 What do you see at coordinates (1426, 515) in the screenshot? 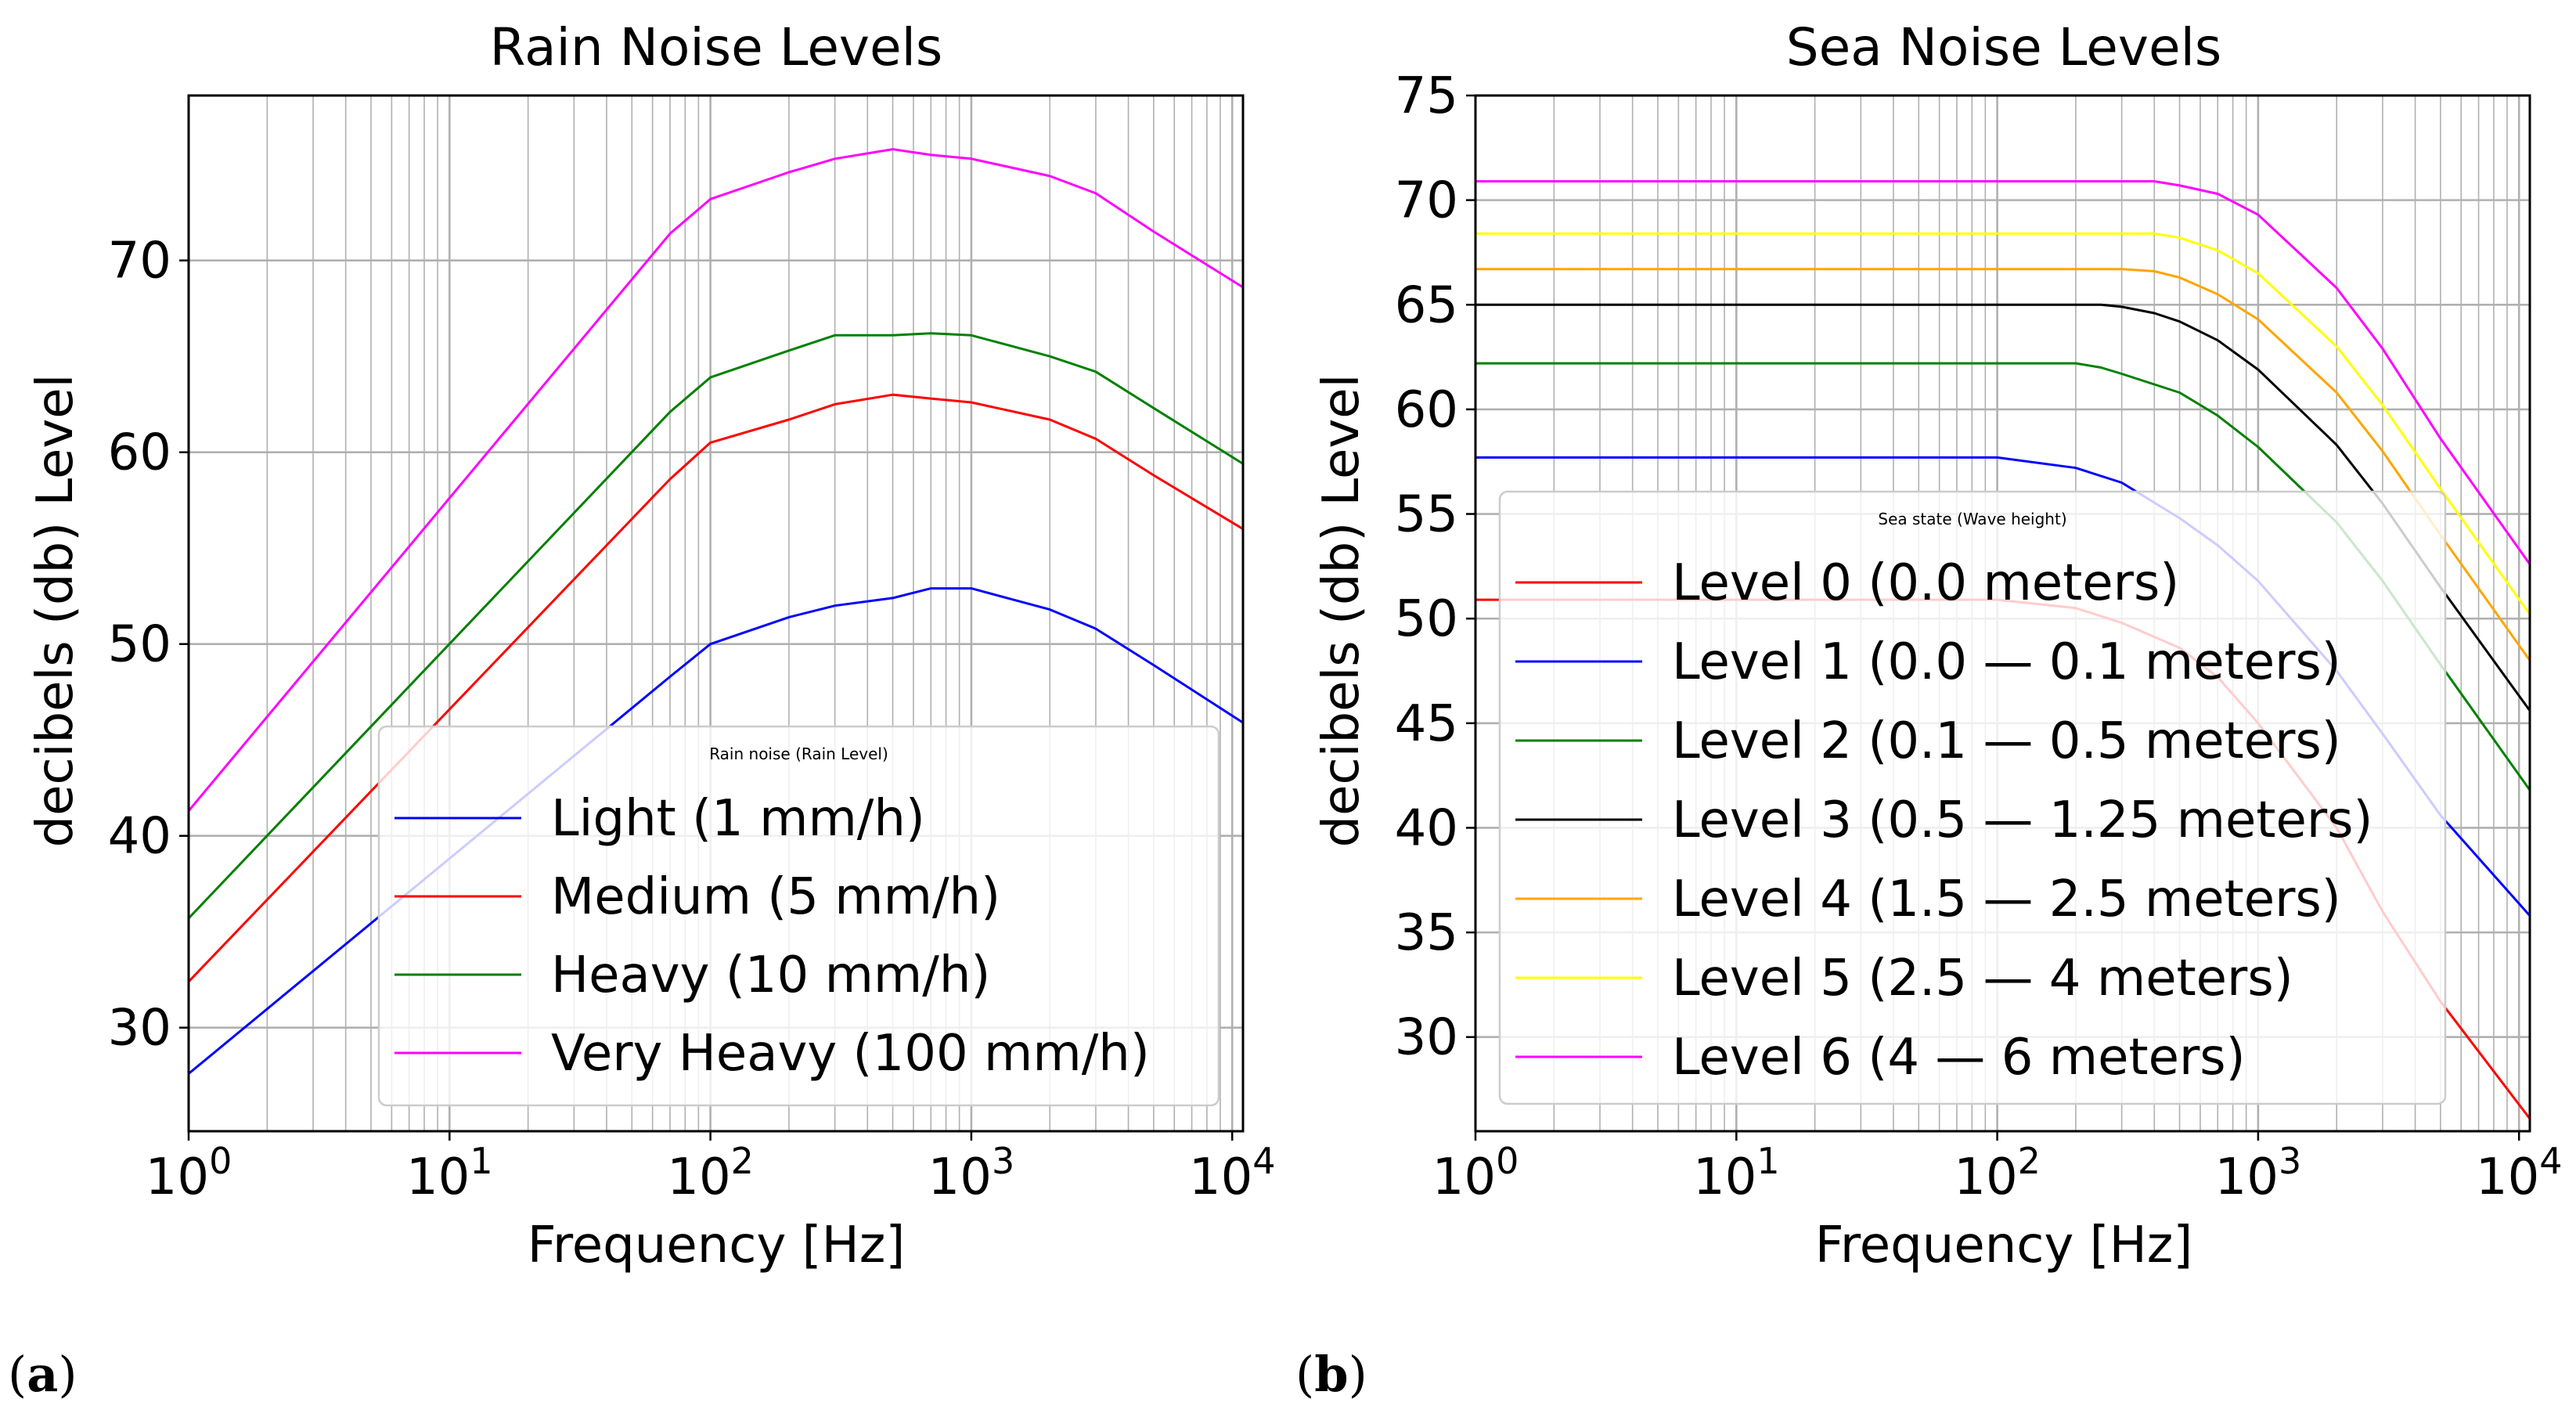
I see `y-tick-label: 55` at bounding box center [1426, 515].